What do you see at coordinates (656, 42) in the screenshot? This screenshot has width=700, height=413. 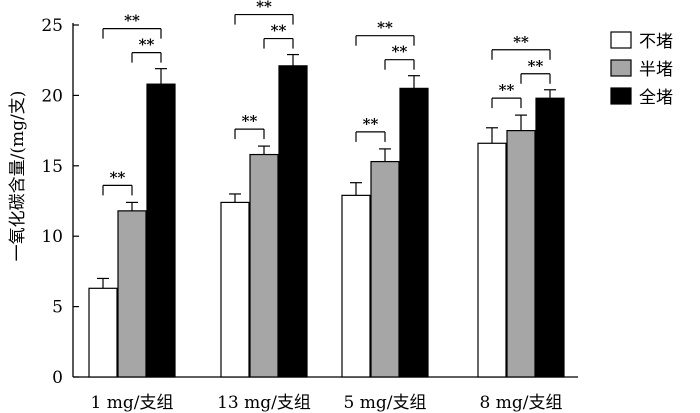 I see `legend-label: 不堵` at bounding box center [656, 42].